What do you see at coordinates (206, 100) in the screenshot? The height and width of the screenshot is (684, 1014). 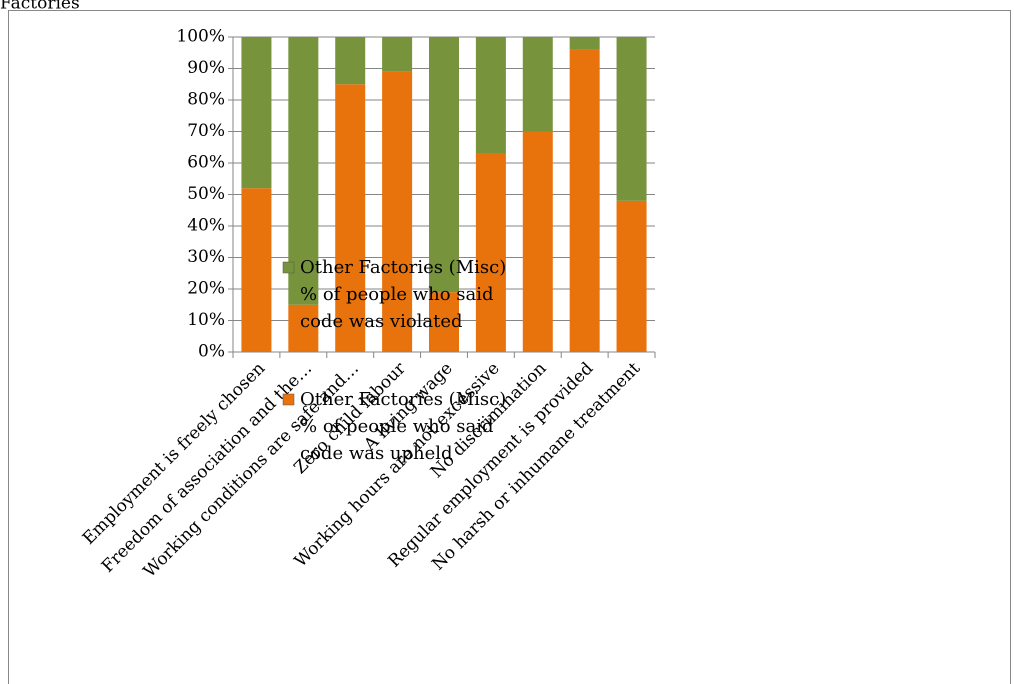 I see `y-tick-label: 80%` at bounding box center [206, 100].